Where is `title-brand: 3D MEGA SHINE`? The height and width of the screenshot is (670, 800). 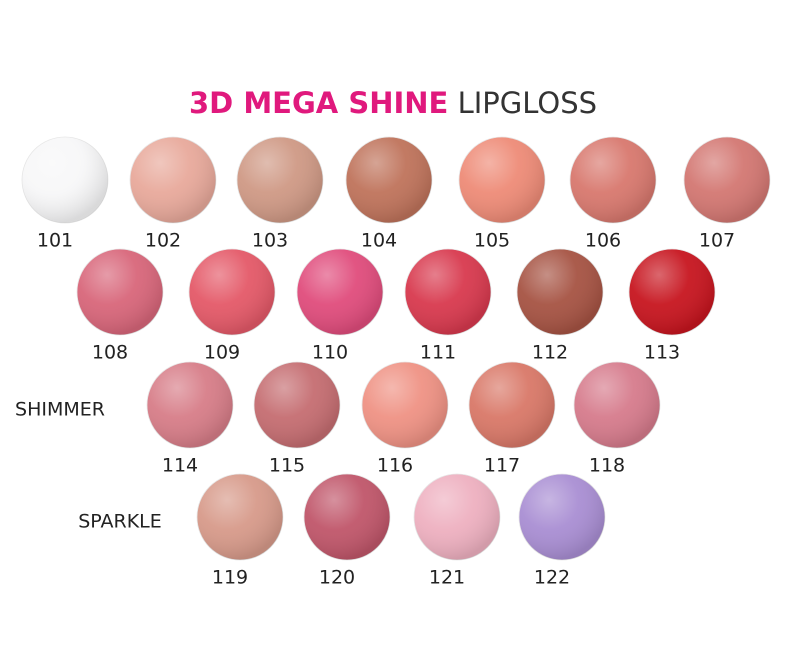 title-brand: 3D MEGA SHINE is located at coordinates (318, 103).